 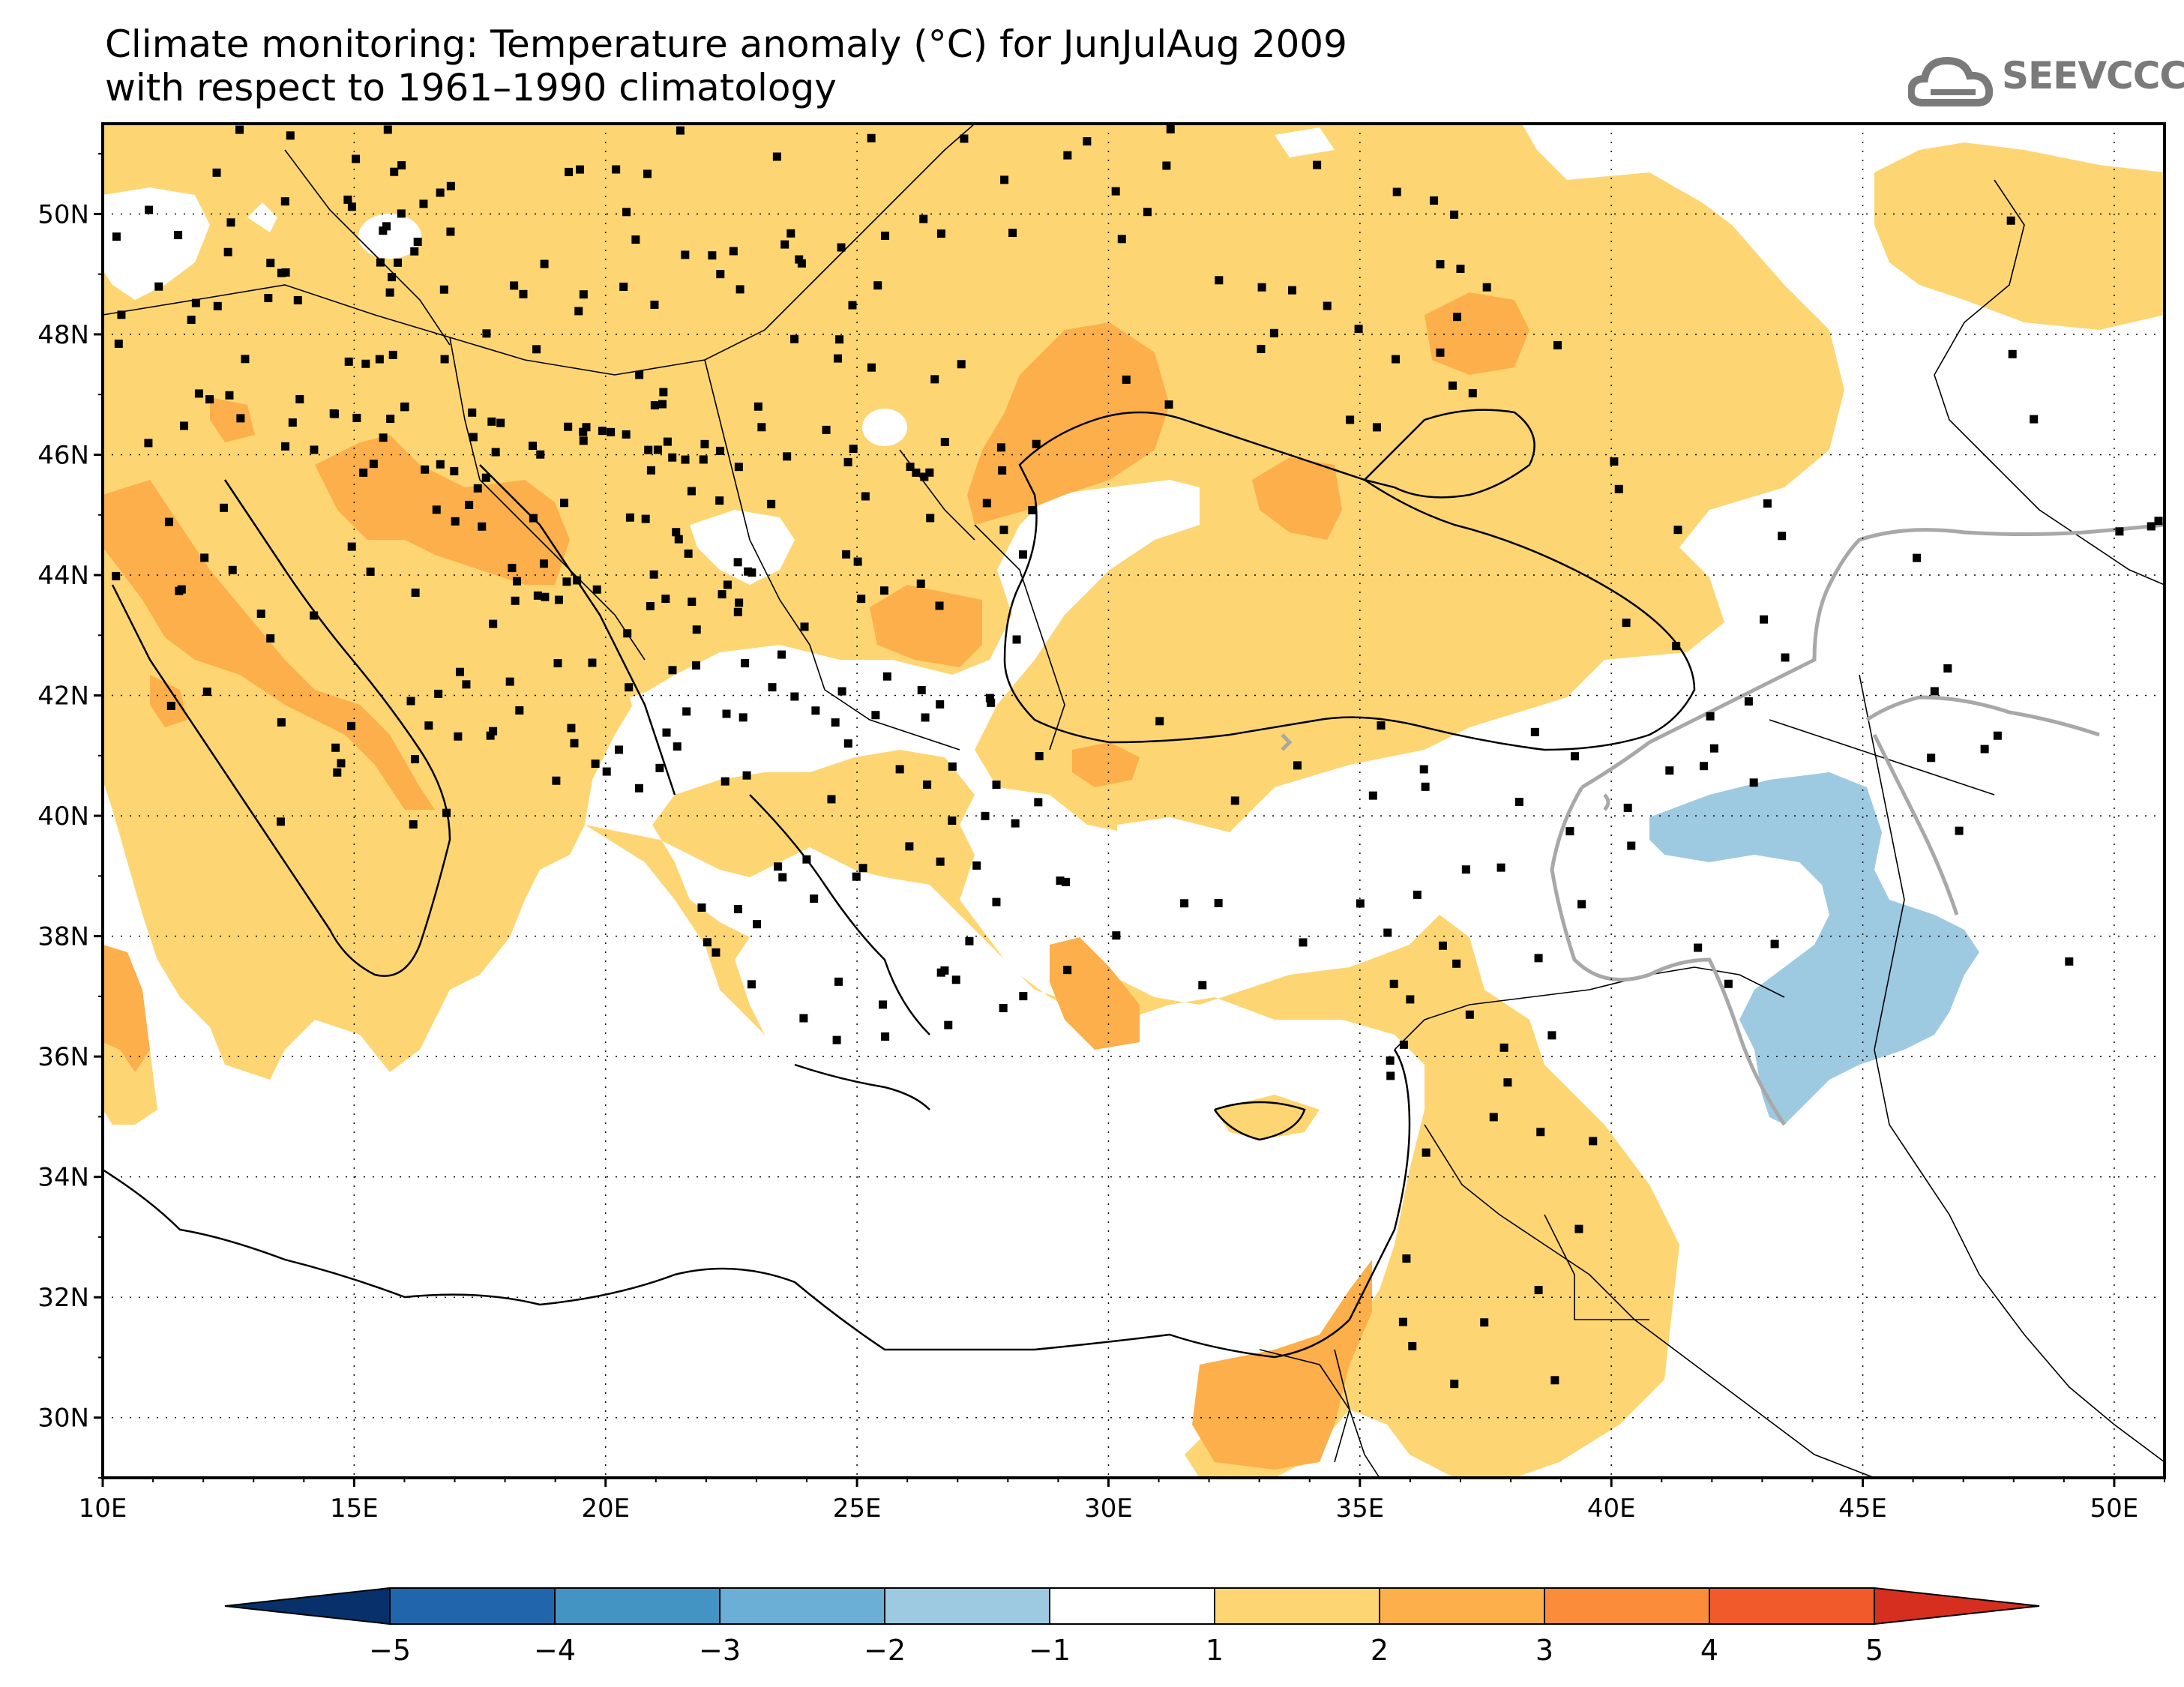 What do you see at coordinates (63, 576) in the screenshot?
I see `y-tick-label: 44N` at bounding box center [63, 576].